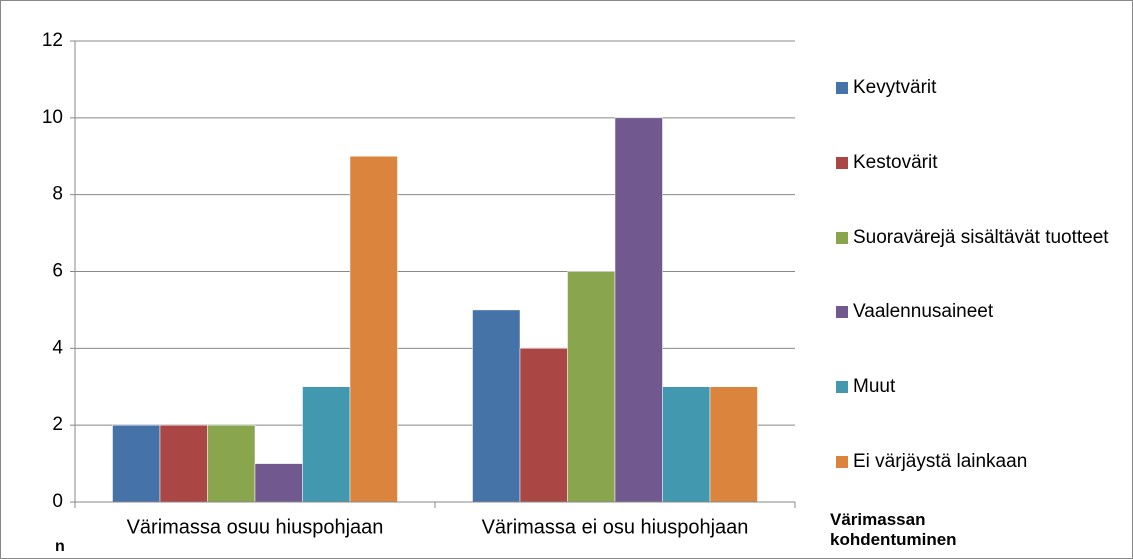 The image size is (1133, 559). What do you see at coordinates (981, 163) in the screenshot?
I see `legend-item: Kestovärit` at bounding box center [981, 163].